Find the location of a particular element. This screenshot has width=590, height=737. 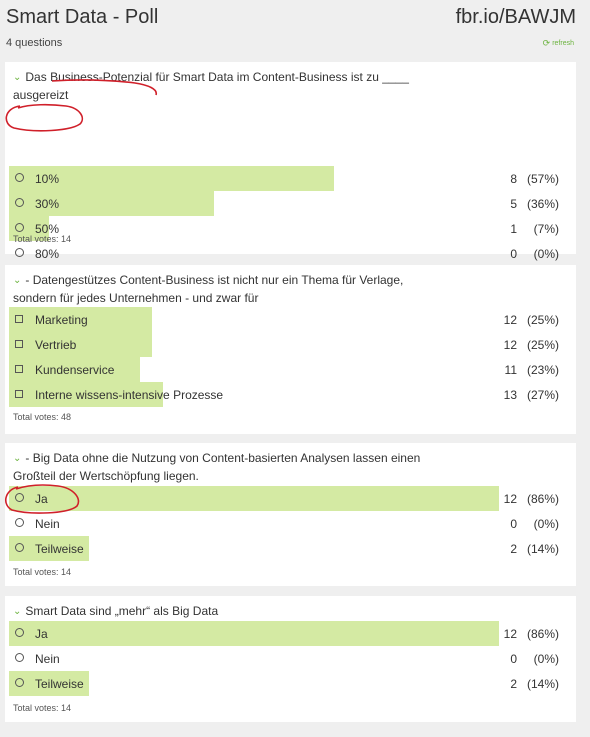

question-text: Smart Data sind „mehr“ als Big Data is located at coordinates (122, 611).